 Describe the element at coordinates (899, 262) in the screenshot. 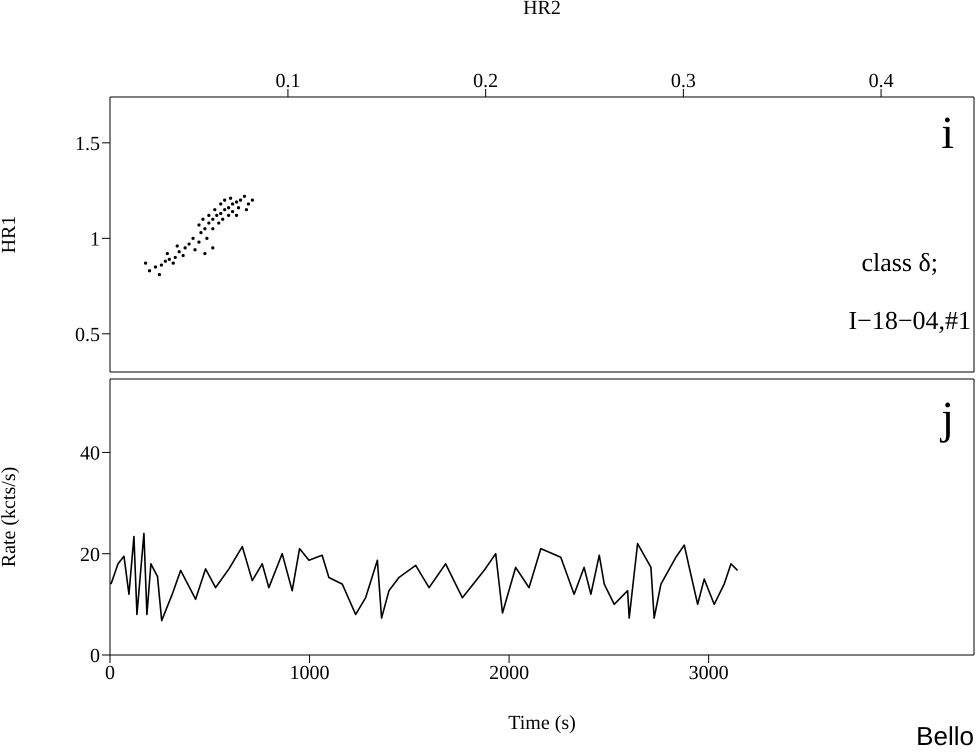

I see `annotation: class δ;` at that location.